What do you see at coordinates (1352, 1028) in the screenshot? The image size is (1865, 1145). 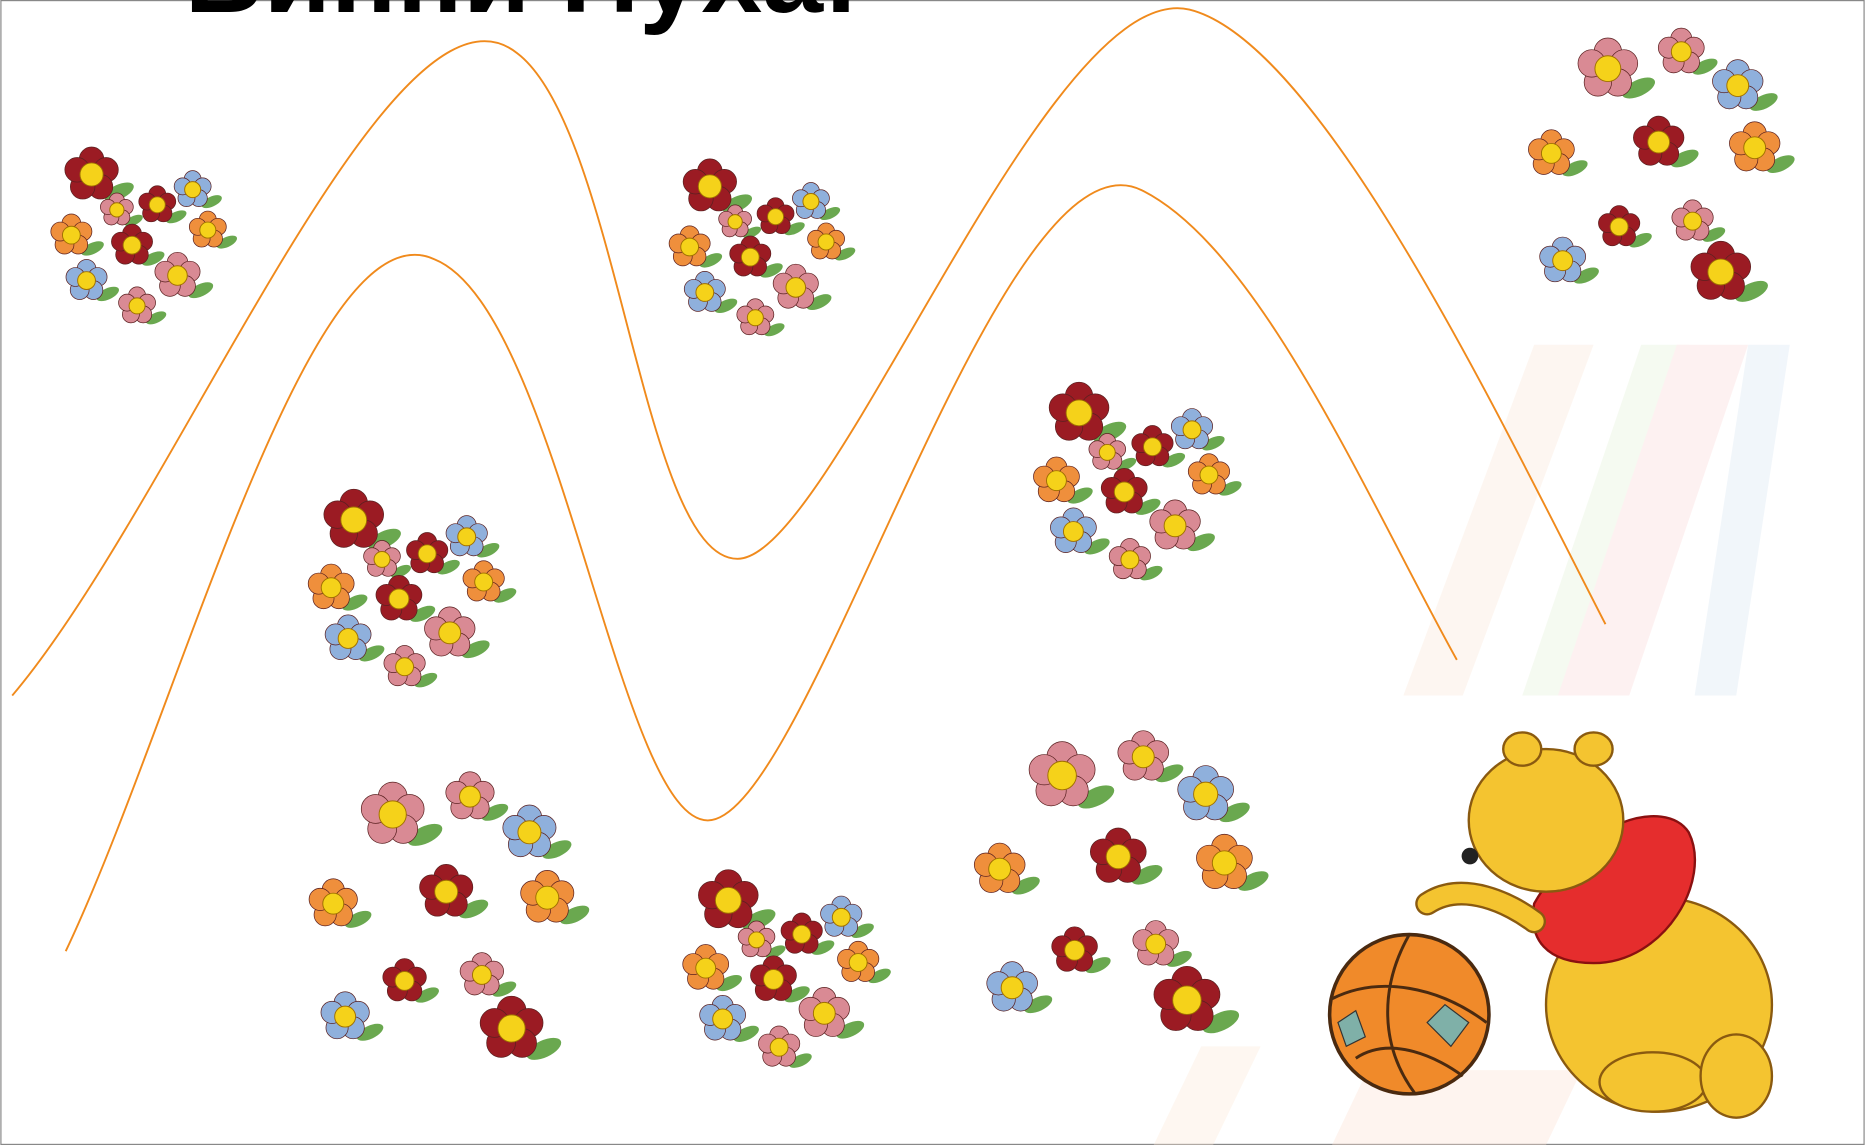 I see `ball-patch` at bounding box center [1352, 1028].